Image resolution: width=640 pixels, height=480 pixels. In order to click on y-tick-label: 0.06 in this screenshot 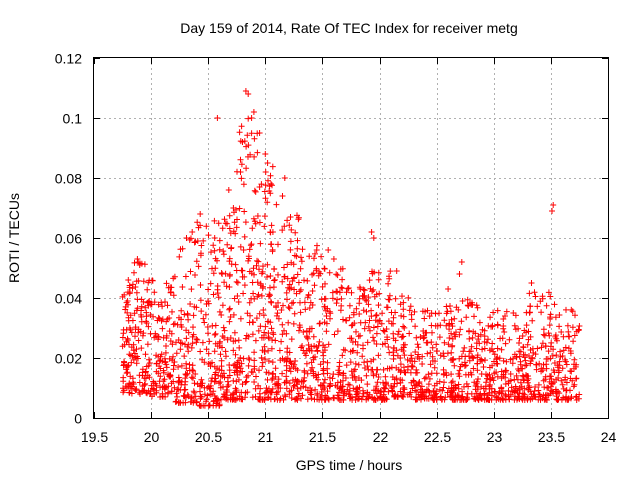, I will do `click(68, 239)`.